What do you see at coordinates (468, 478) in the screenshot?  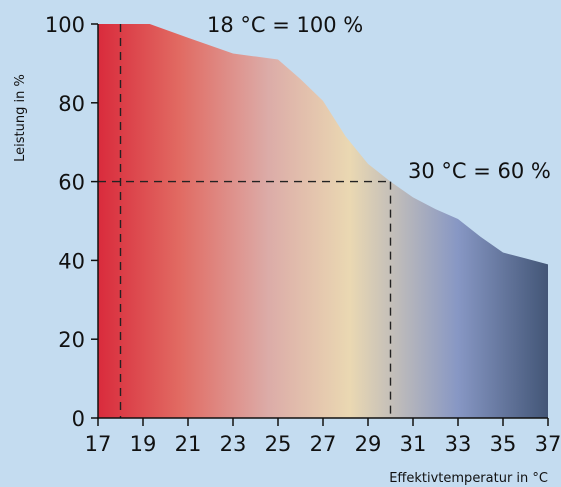 I see `x-axis-label: Effektivtemperatur in °C` at bounding box center [468, 478].